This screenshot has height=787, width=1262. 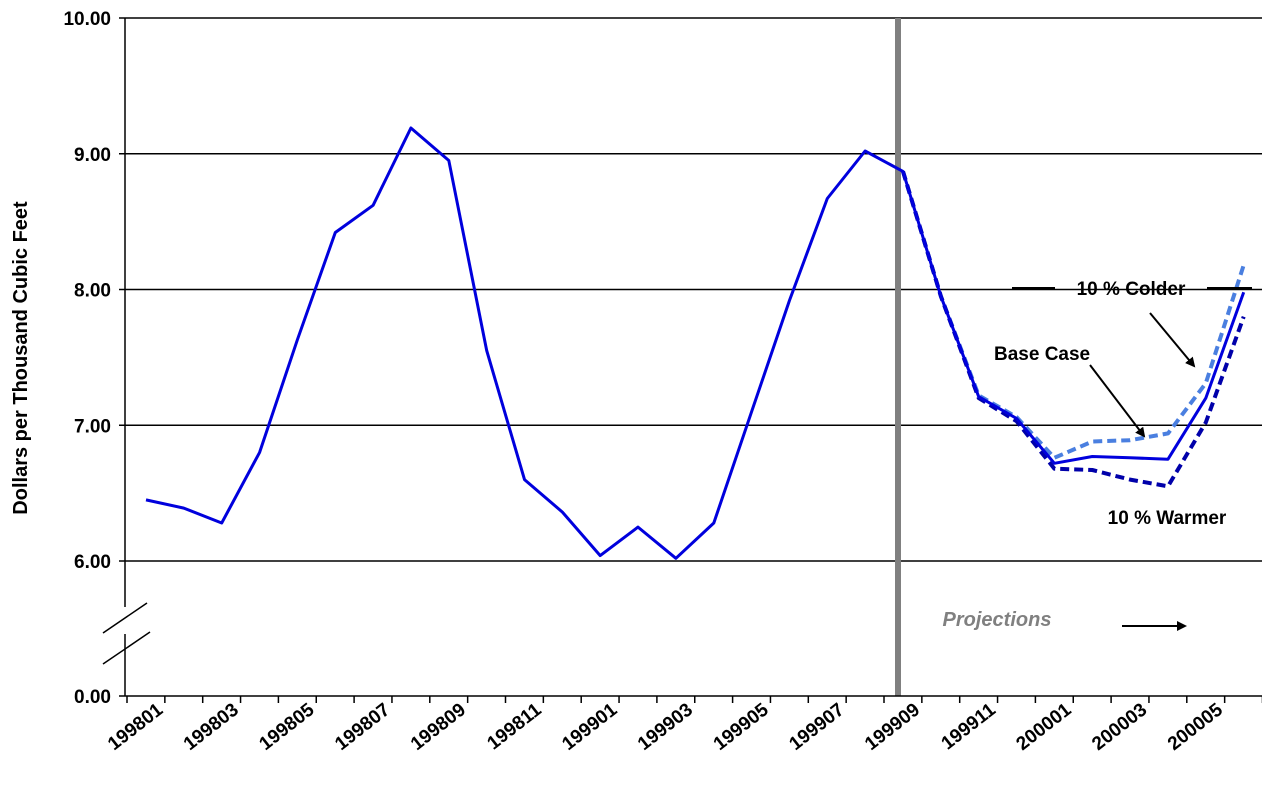 What do you see at coordinates (1131, 289) in the screenshot?
I see `colder-label: 10 % Colder` at bounding box center [1131, 289].